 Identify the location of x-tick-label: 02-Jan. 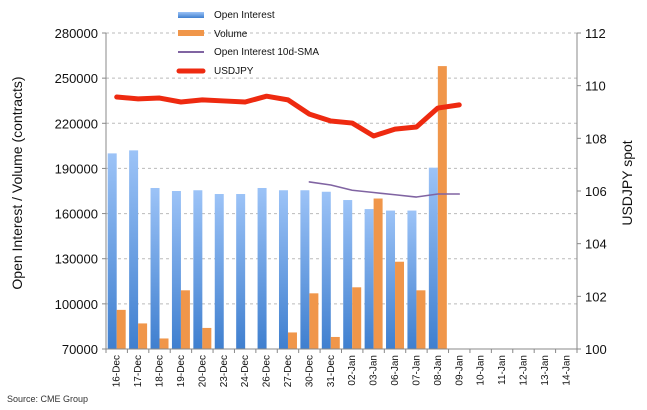
(352, 370).